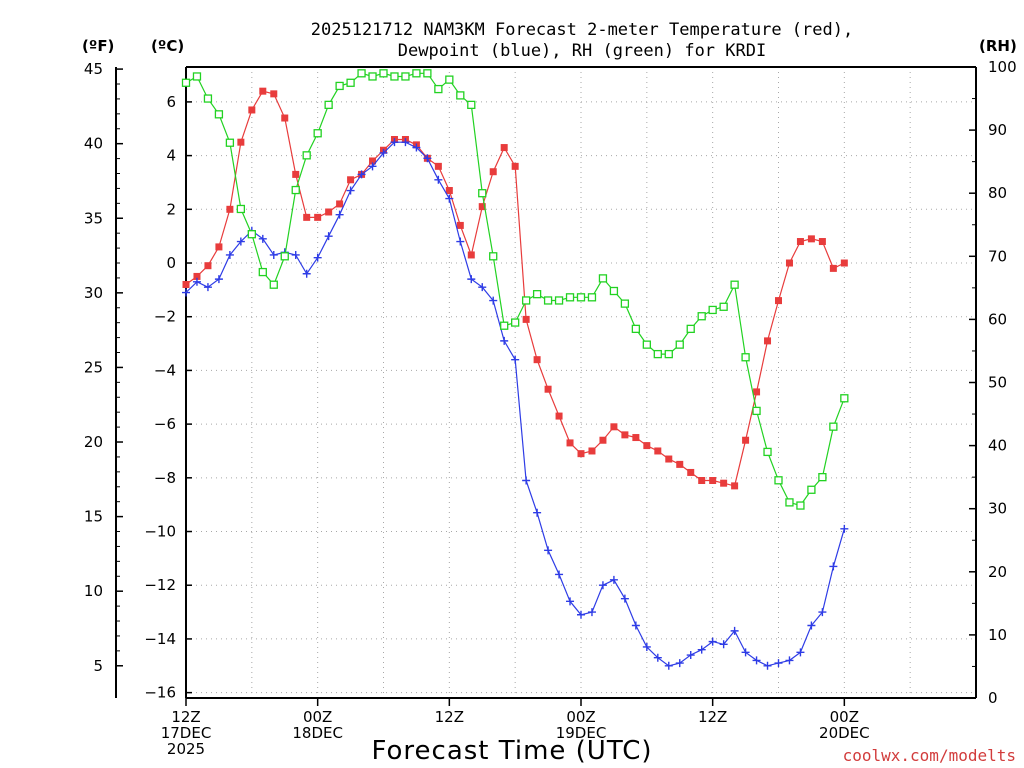 Image resolution: width=1024 pixels, height=768 pixels. I want to click on fahrenheit-tick-label: 15, so click(93, 517).